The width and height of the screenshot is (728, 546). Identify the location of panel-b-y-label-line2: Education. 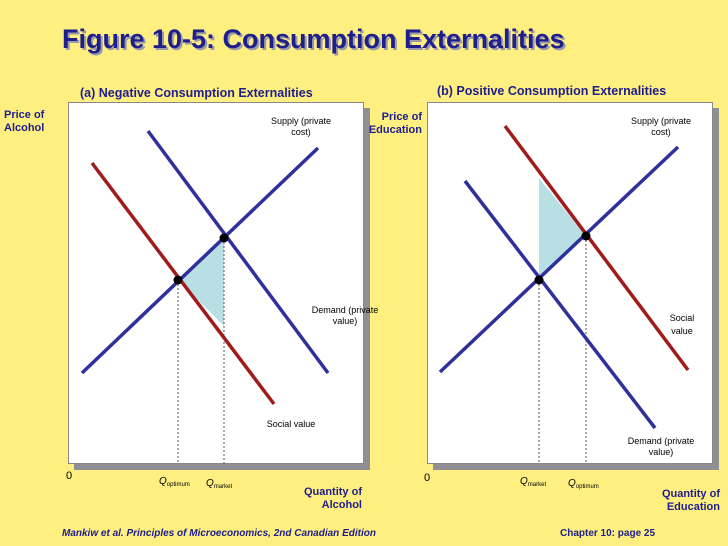
(395, 130).